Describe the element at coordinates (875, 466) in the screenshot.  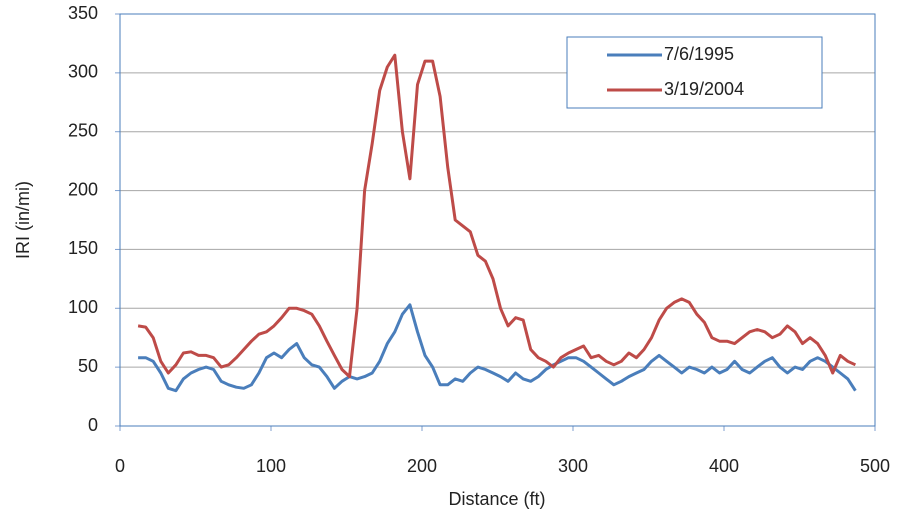
I see `x-tick-label: 500` at that location.